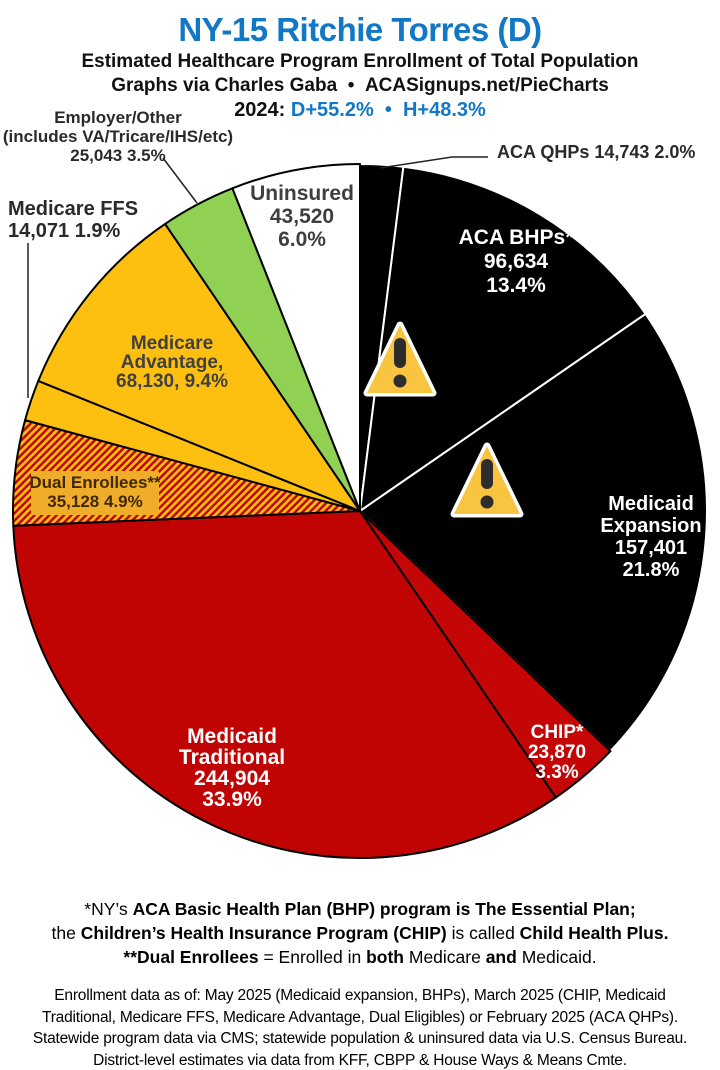 This screenshot has height=1070, width=720. Describe the element at coordinates (296, 337) in the screenshot. I see `slice-uninsured` at that location.